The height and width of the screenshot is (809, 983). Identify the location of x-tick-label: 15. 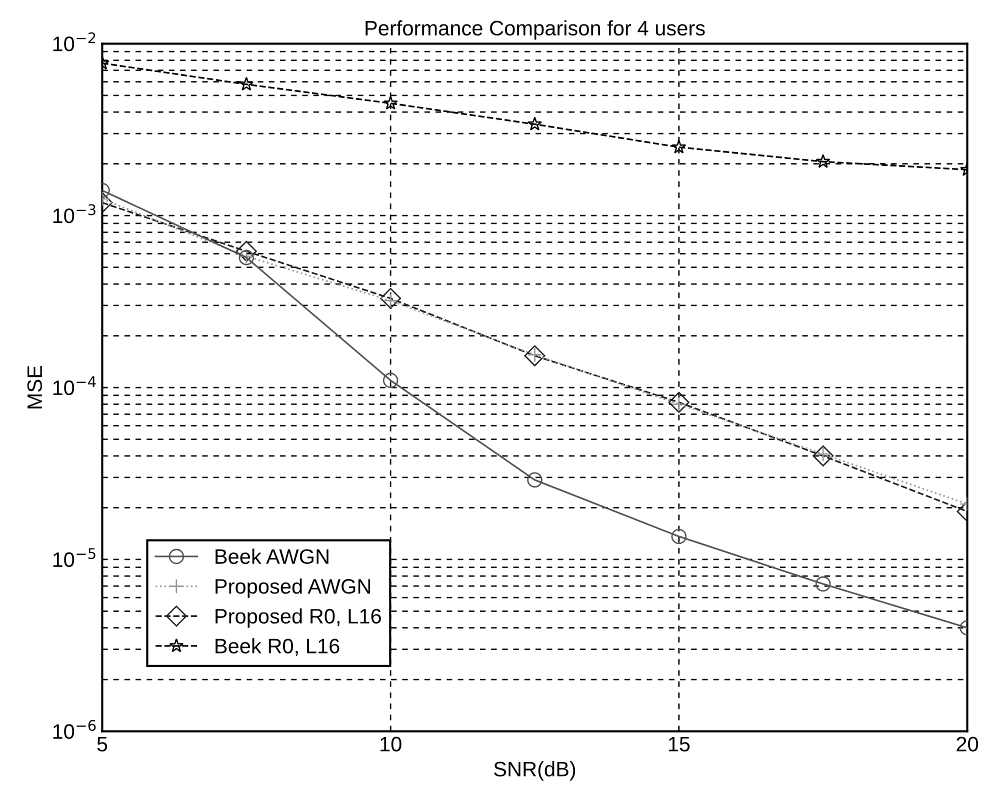
(679, 744).